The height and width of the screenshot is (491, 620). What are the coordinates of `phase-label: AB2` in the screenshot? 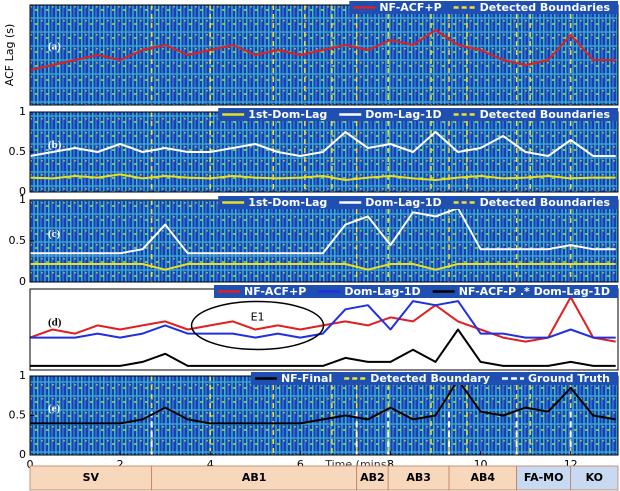 It's located at (372, 477).